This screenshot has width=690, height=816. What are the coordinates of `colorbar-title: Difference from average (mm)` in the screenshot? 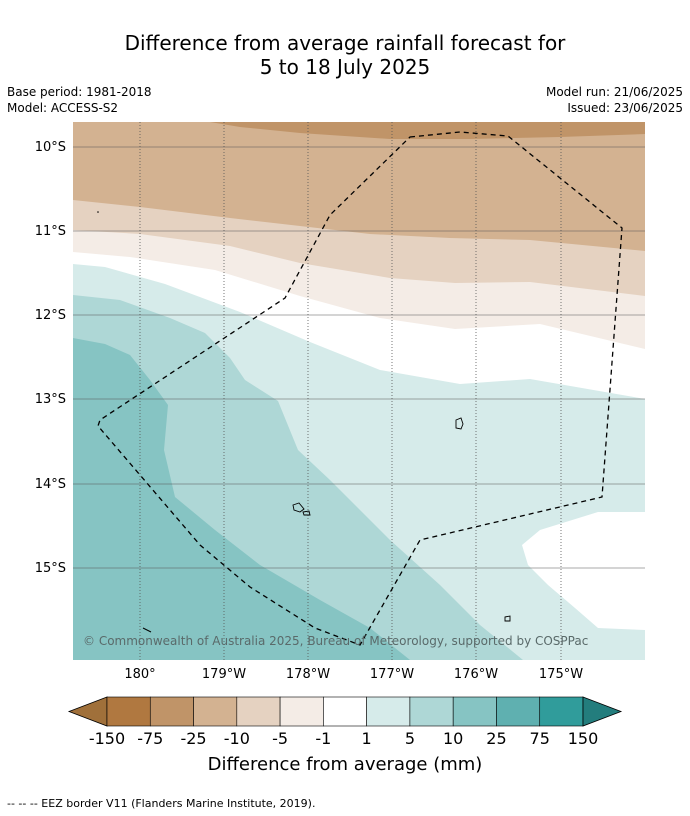 It's located at (345, 764).